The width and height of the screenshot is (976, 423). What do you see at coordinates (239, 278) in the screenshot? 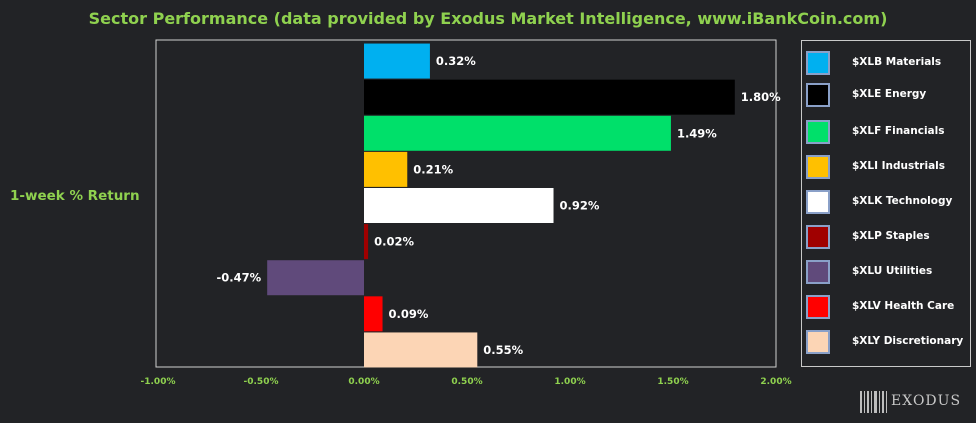
I see `data-label: -0.47%` at bounding box center [239, 278].